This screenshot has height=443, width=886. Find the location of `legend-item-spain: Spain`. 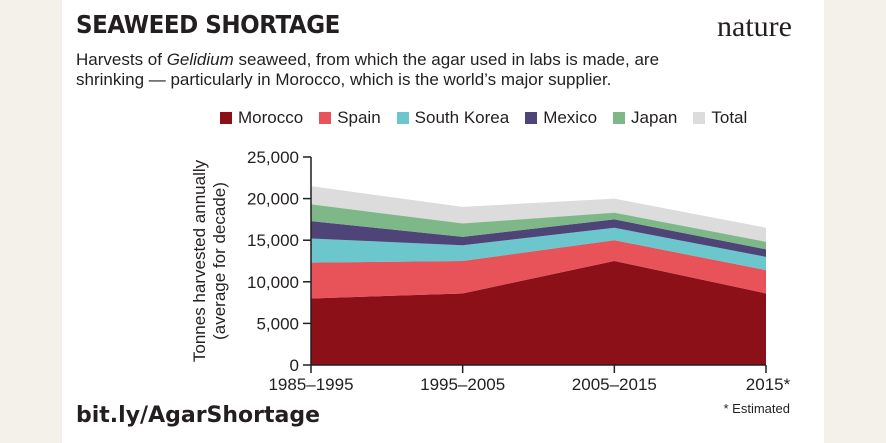

legend-item-spain: Spain is located at coordinates (350, 118).